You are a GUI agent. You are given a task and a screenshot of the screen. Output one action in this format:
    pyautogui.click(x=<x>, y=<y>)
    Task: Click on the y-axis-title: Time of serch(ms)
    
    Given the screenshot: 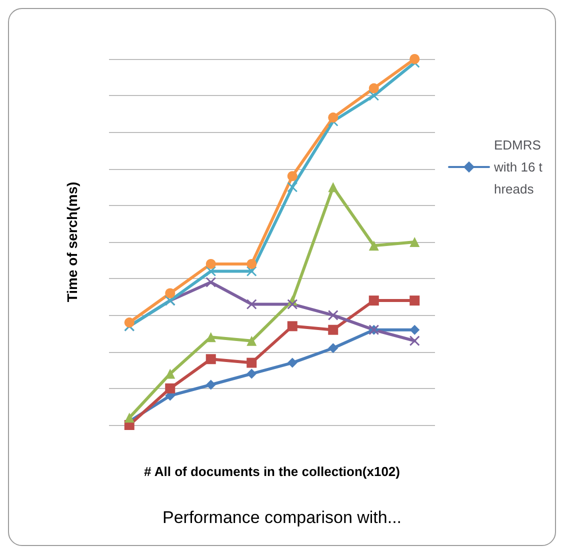 What is the action you would take?
    pyautogui.click(x=72, y=242)
    